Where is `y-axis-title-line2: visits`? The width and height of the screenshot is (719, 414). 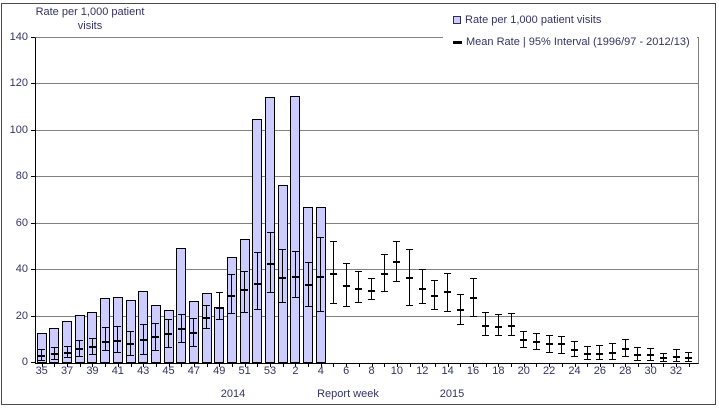
y-axis-title-line2: visits is located at coordinates (90, 26).